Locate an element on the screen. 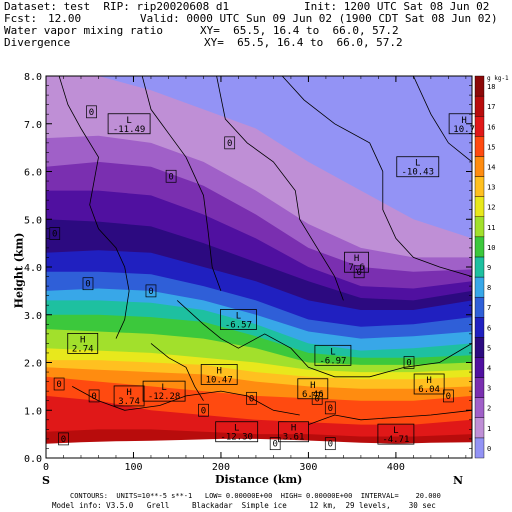 The width and height of the screenshot is (512, 512). extremum-value: -6.97 is located at coordinates (332, 361).